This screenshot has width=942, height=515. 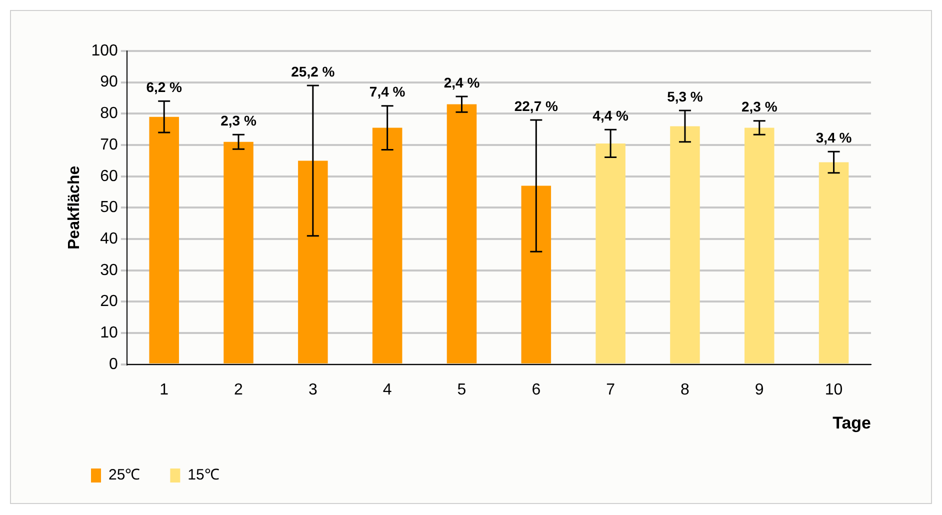 What do you see at coordinates (109, 207) in the screenshot?
I see `y-tick-label: 50` at bounding box center [109, 207].